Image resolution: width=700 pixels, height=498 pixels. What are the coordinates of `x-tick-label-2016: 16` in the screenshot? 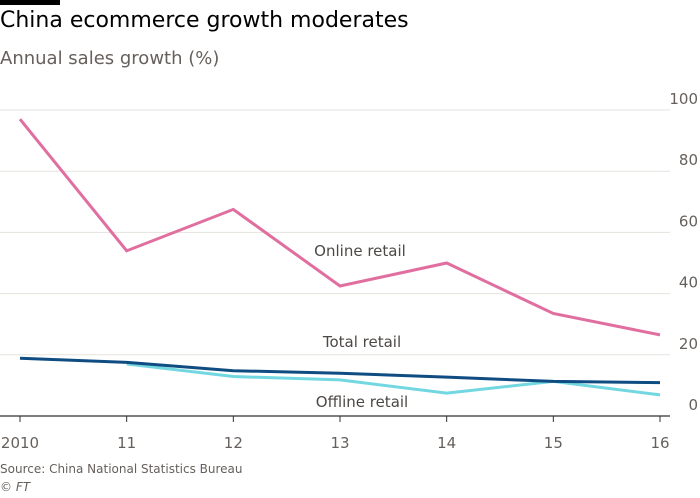 It's located at (659, 443).